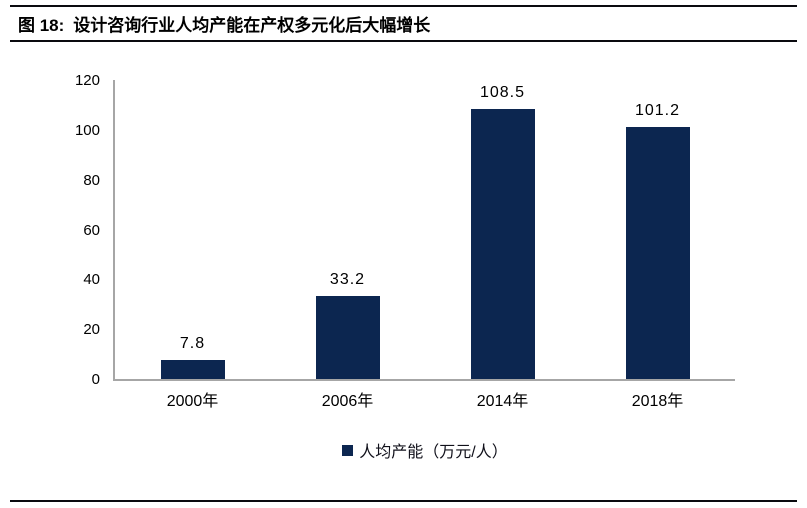 Image resolution: width=807 pixels, height=508 pixels. I want to click on x-axis-category-label: 2000年, so click(192, 401).